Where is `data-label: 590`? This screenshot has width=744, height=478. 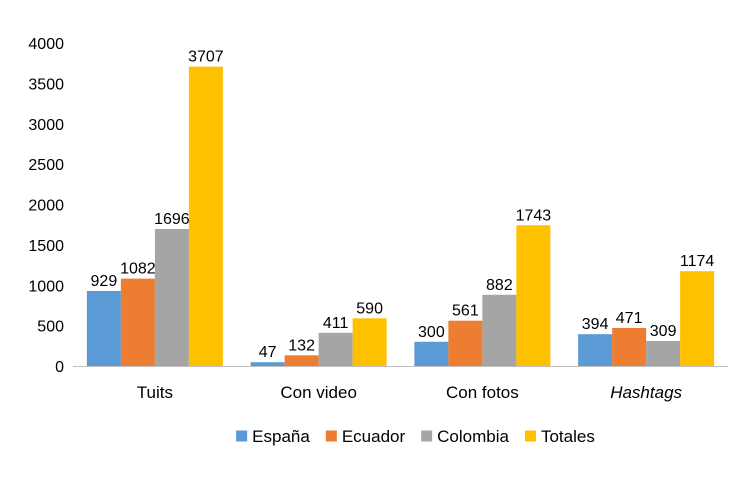
data-label: 590 is located at coordinates (369, 308).